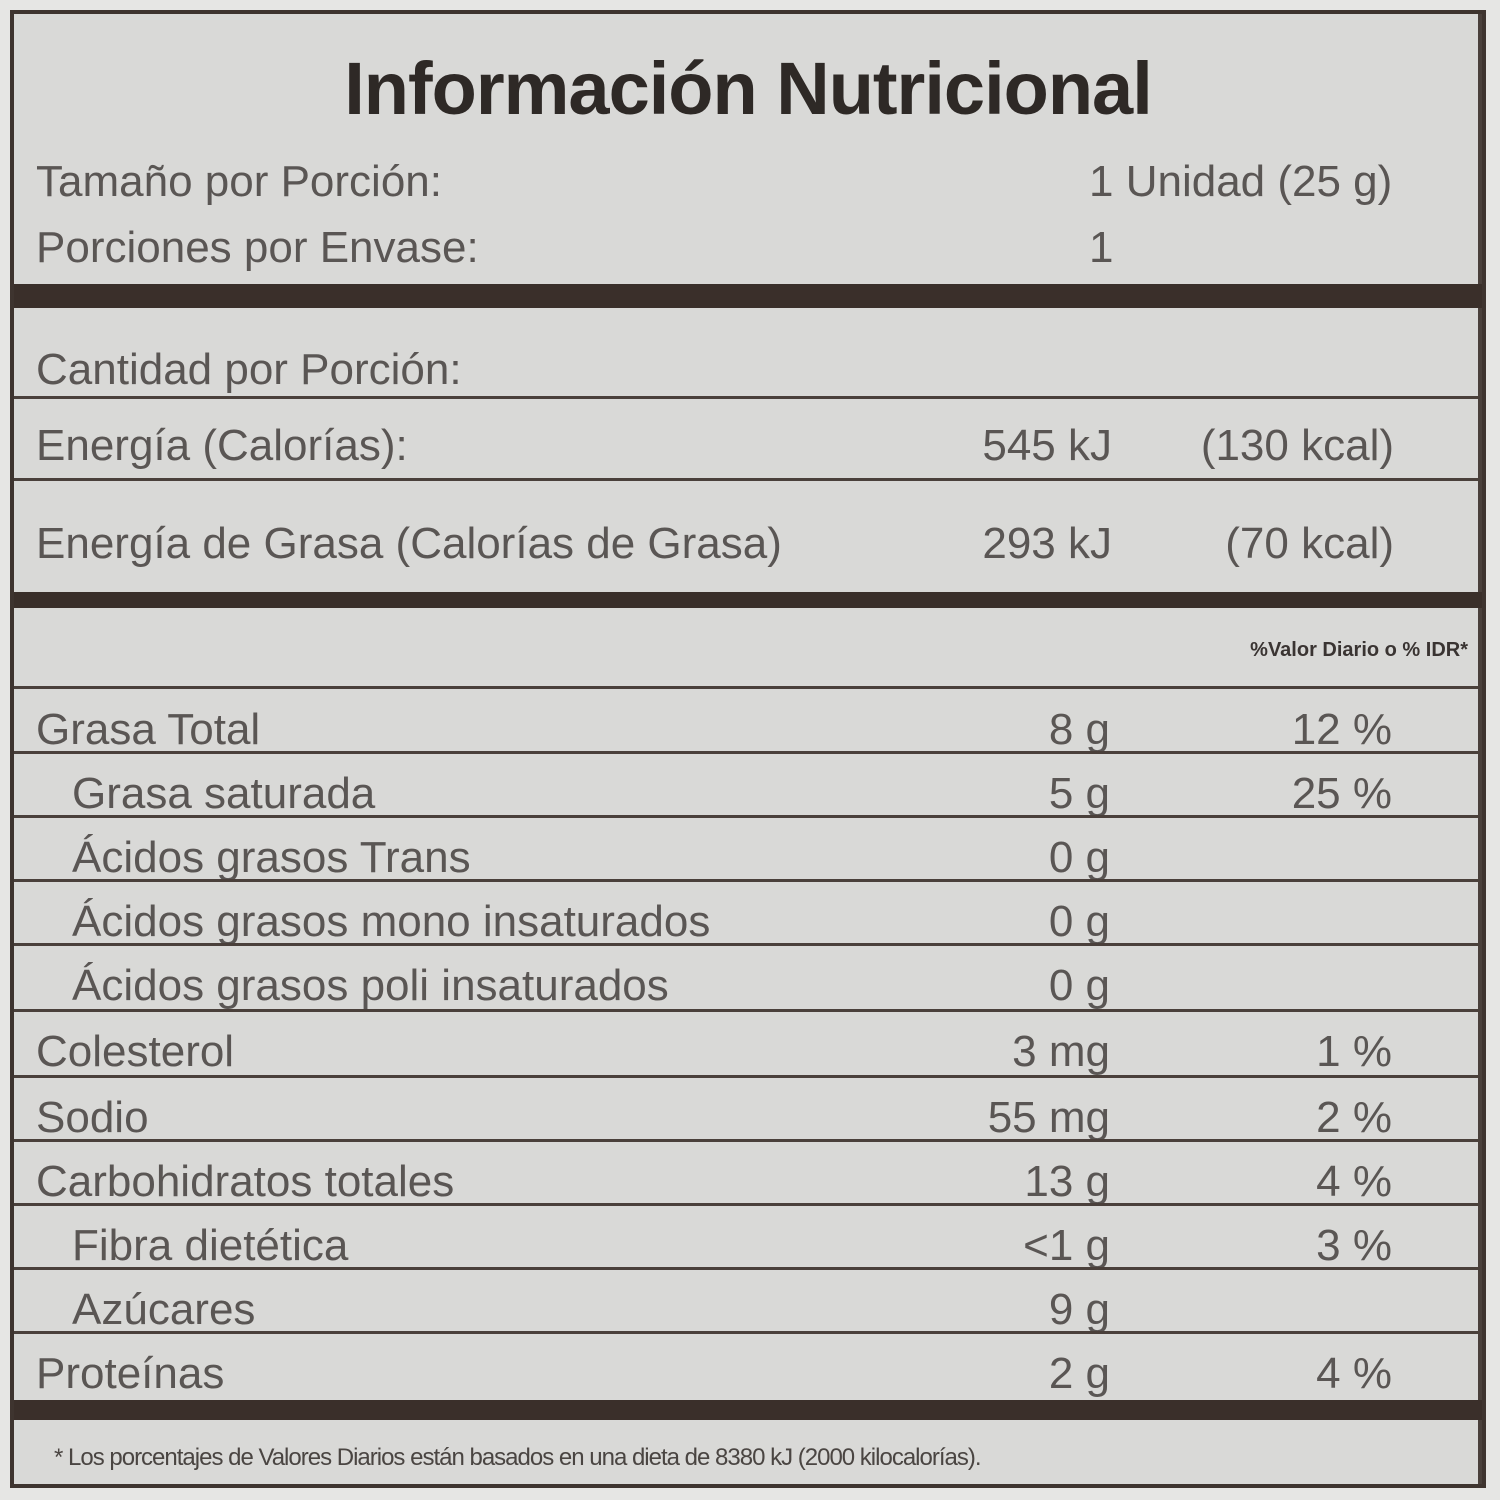  What do you see at coordinates (1047, 445) in the screenshot?
I see `energy-kj: 545 kJ` at bounding box center [1047, 445].